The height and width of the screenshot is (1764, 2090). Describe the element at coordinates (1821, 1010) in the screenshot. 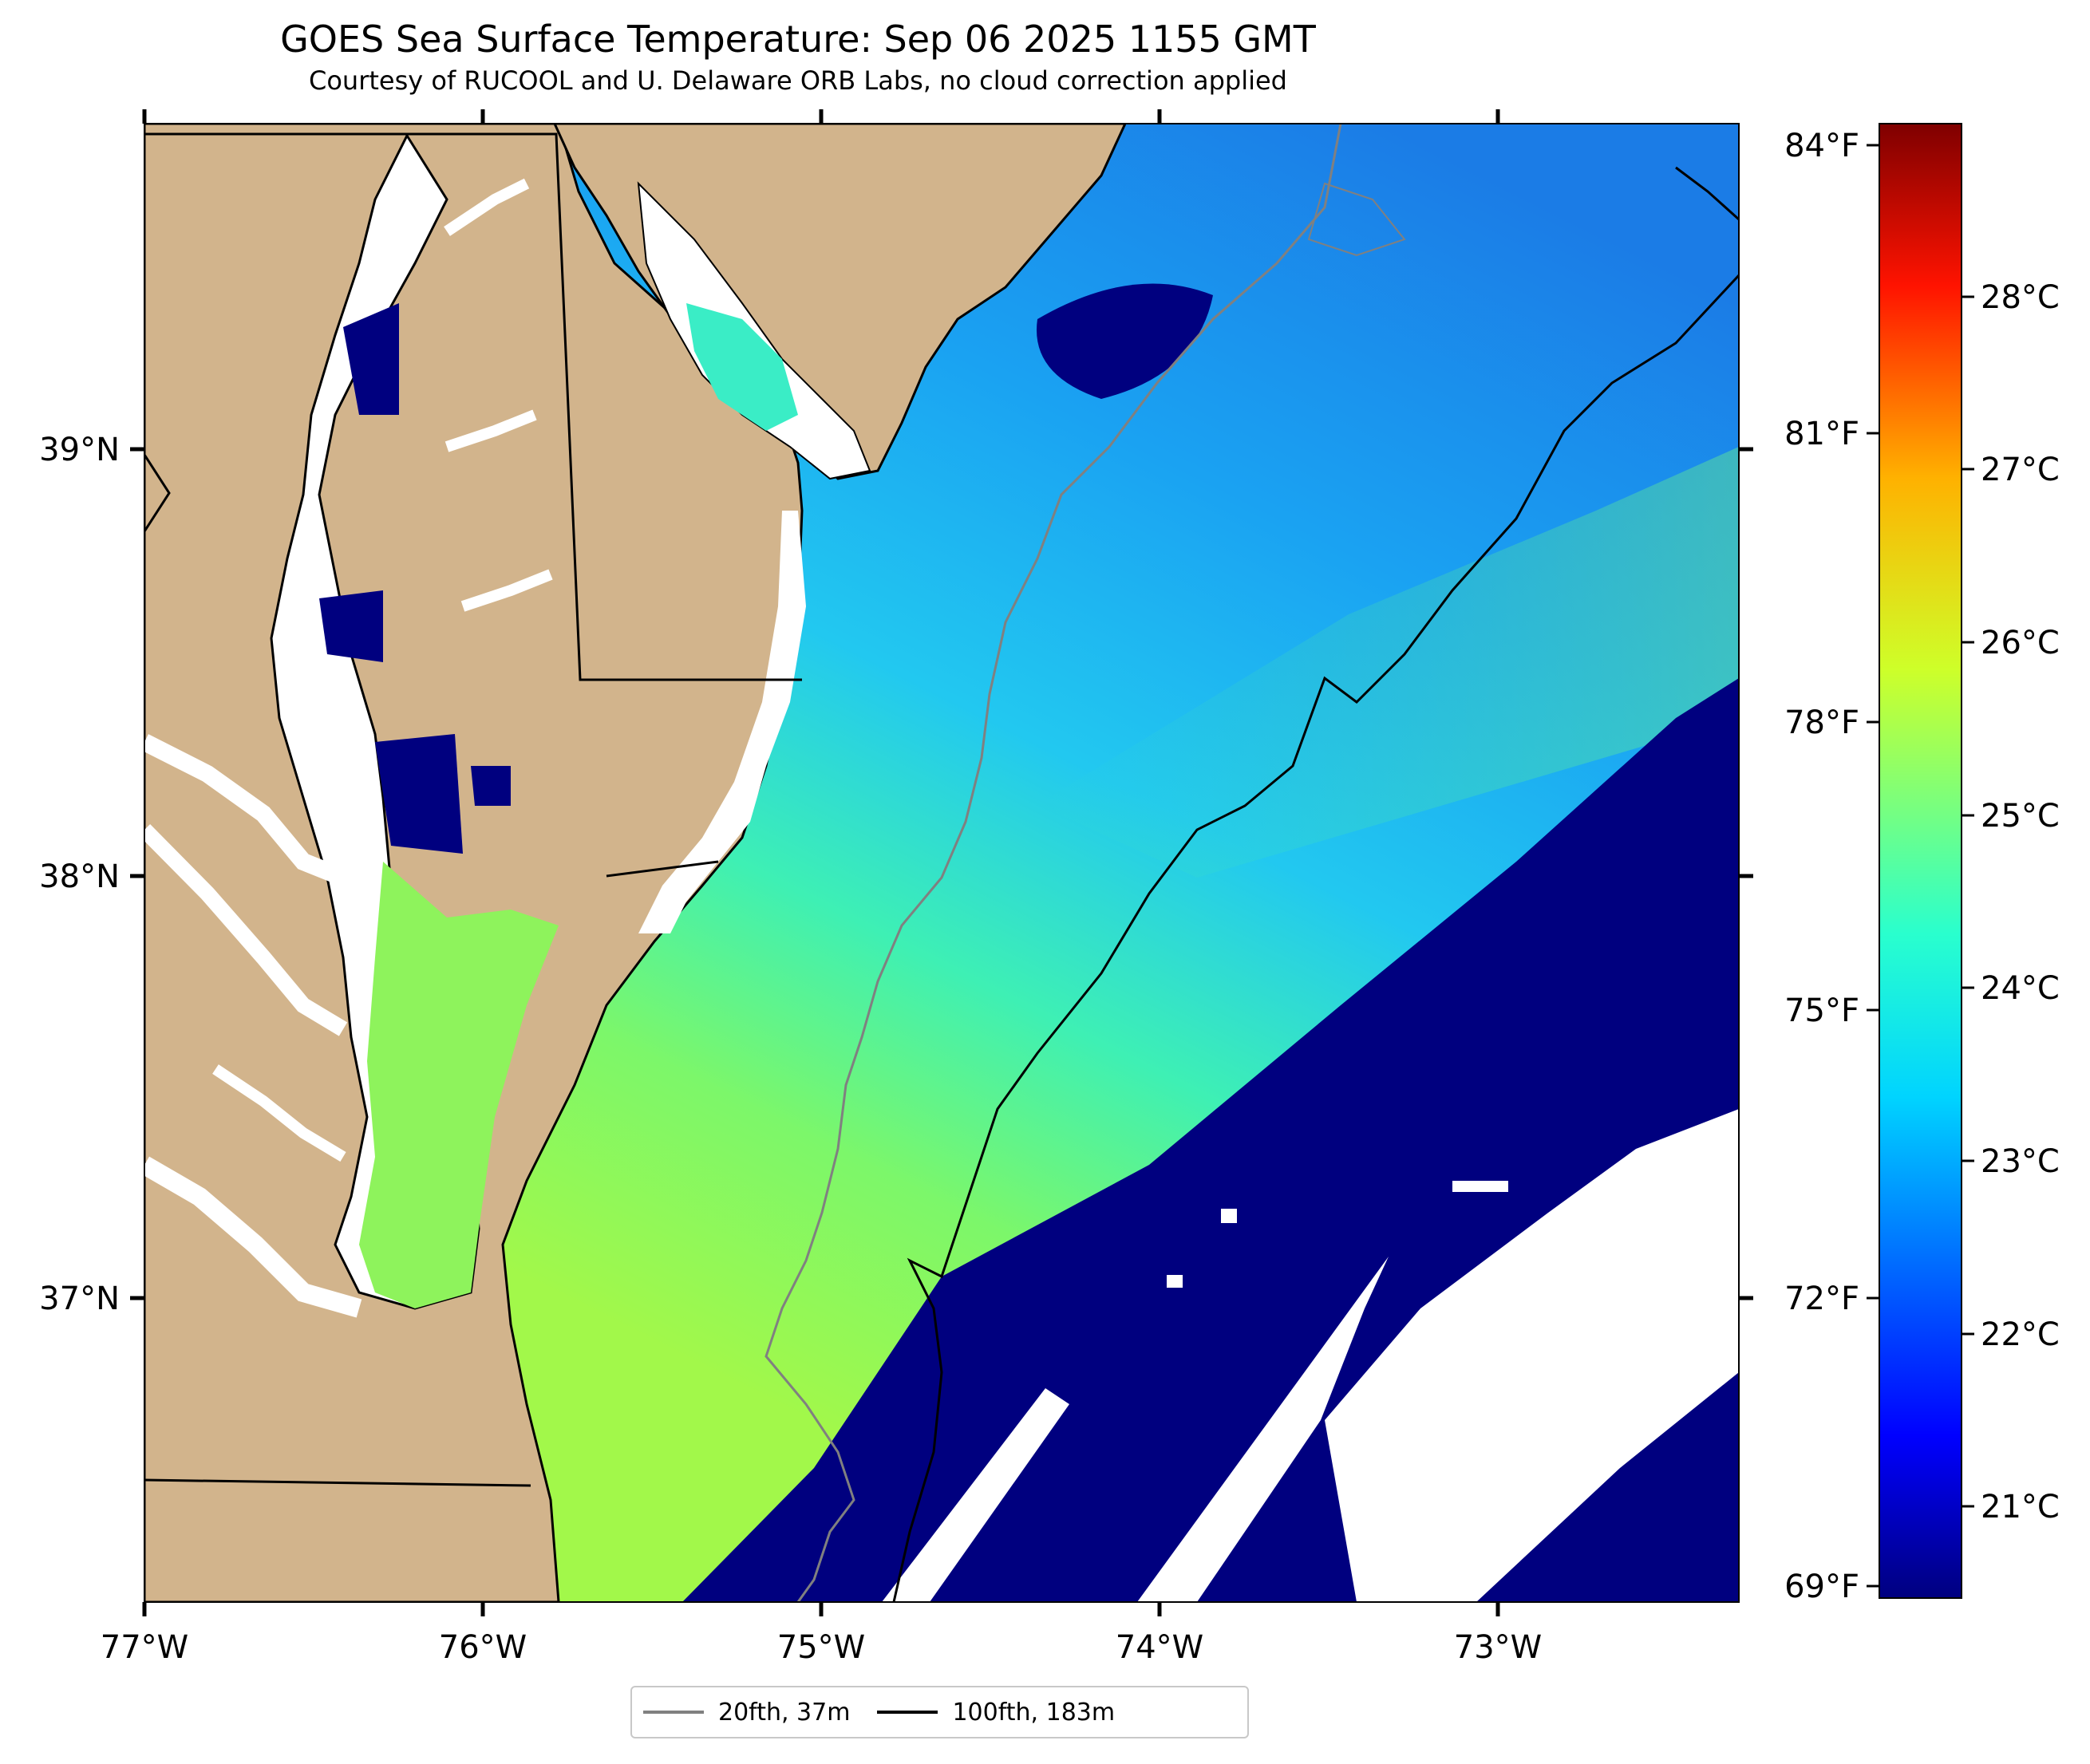

I see `fahrenheit-tick-label: 75°F` at that location.